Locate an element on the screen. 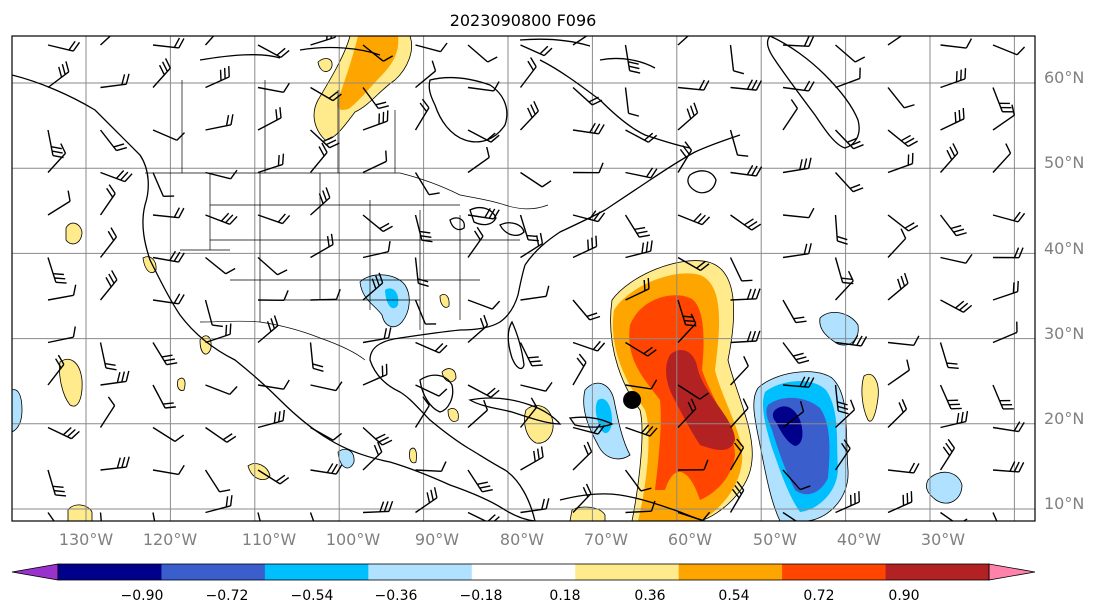 This screenshot has width=1105, height=615. coastline-cuba is located at coordinates (515, 411).